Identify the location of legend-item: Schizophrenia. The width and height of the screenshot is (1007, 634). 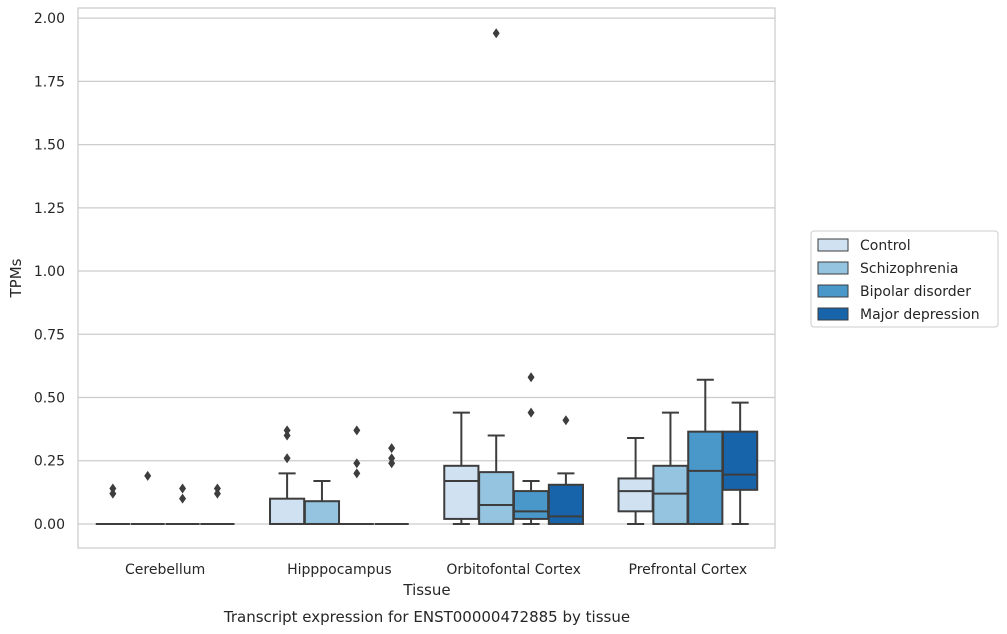
(887, 269).